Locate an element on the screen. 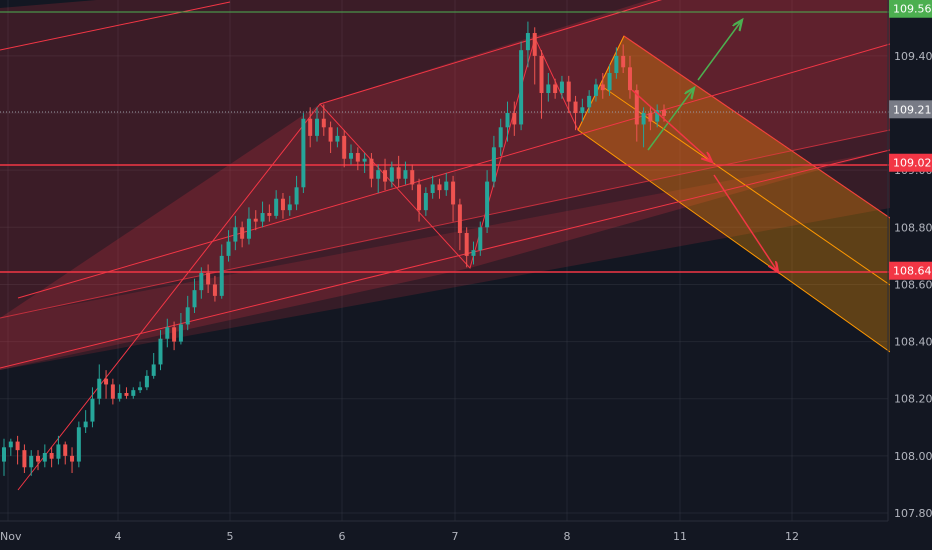  price-tag: 109.213 is located at coordinates (910, 109).